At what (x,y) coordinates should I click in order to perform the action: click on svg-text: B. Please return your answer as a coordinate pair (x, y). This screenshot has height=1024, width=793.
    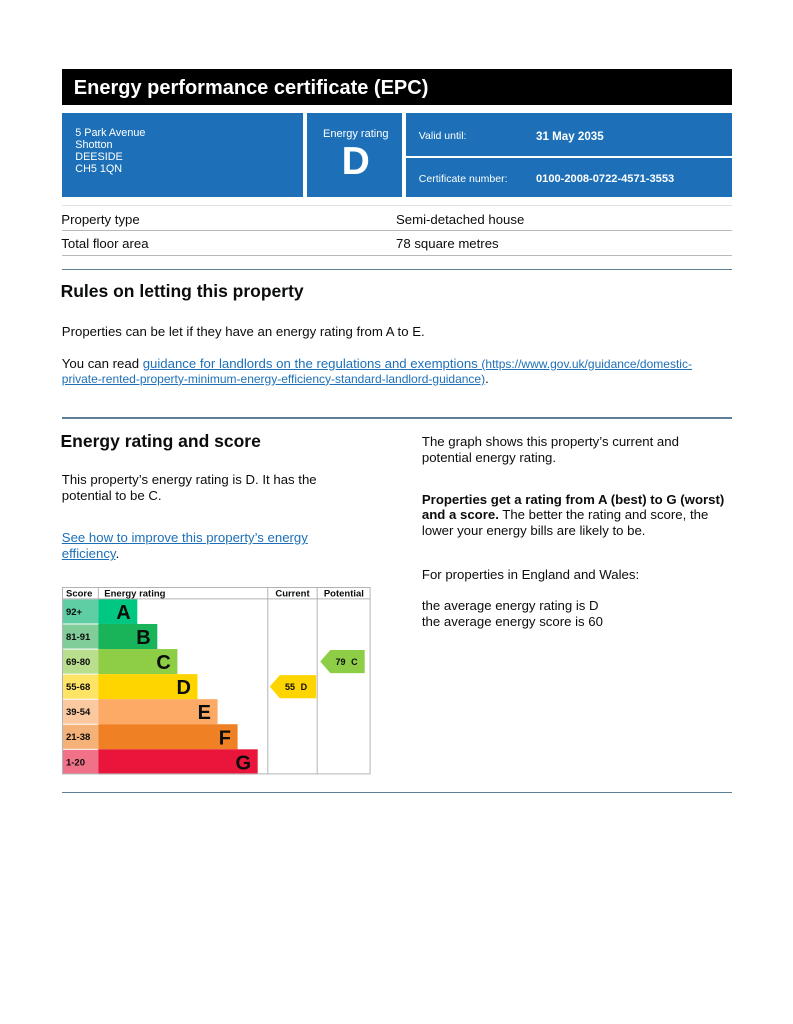
    Looking at the image, I should click on (143, 638).